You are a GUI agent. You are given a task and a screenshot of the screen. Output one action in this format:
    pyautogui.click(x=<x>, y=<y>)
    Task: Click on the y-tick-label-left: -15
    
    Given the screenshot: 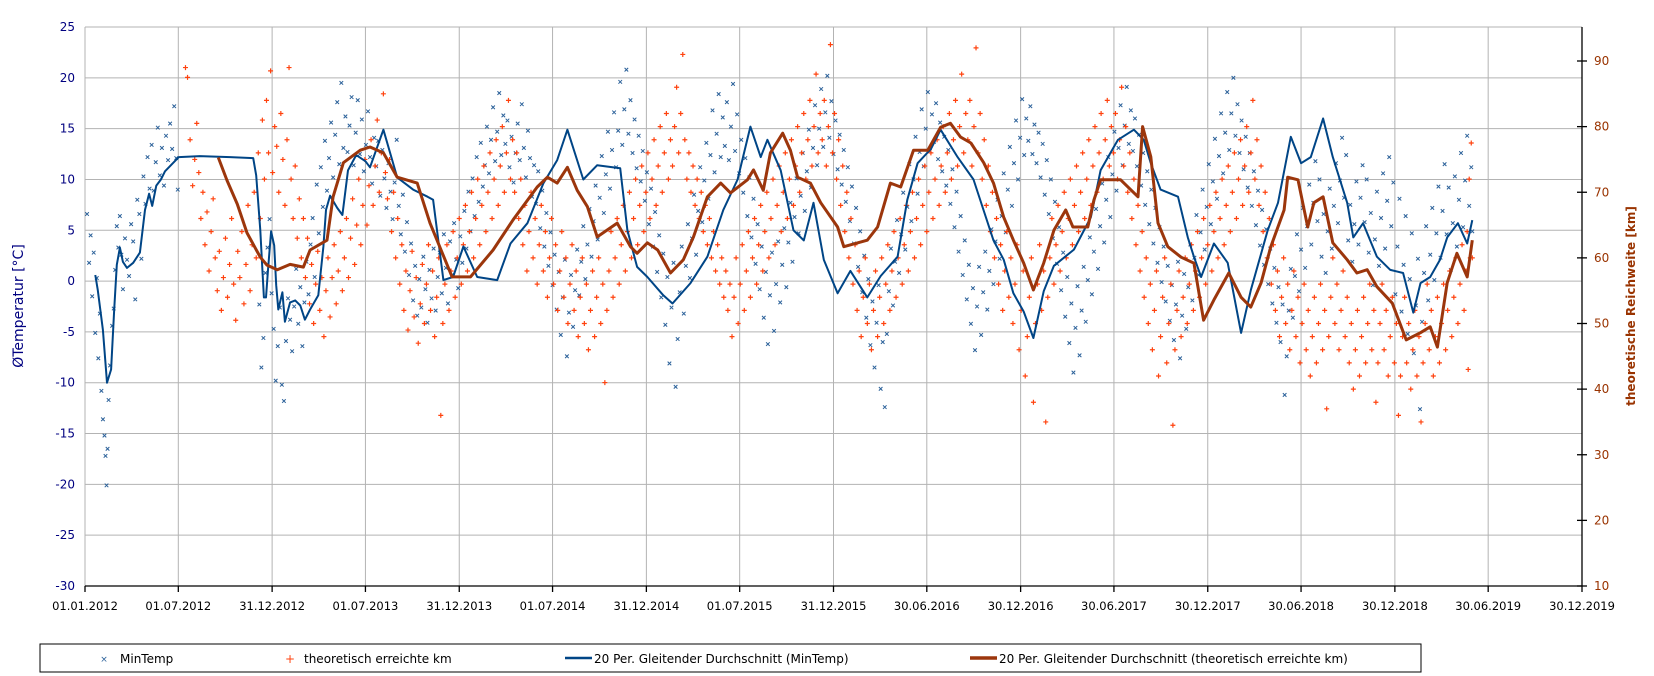 What is the action you would take?
    pyautogui.click(x=65, y=434)
    